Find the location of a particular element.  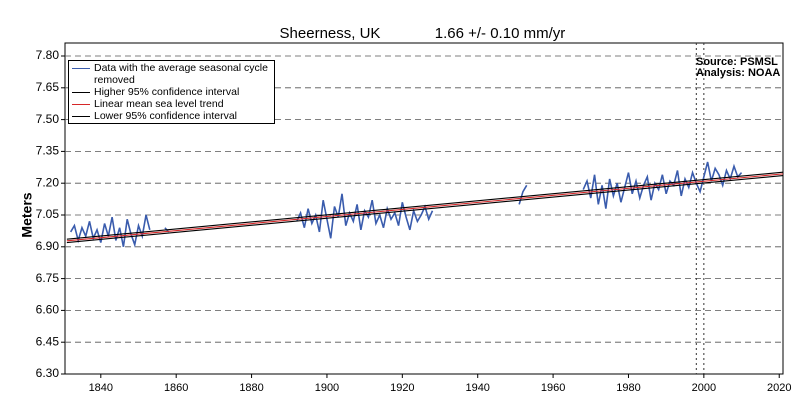

legend-entry: Linear mean sea level trend is located at coordinates (171, 104).